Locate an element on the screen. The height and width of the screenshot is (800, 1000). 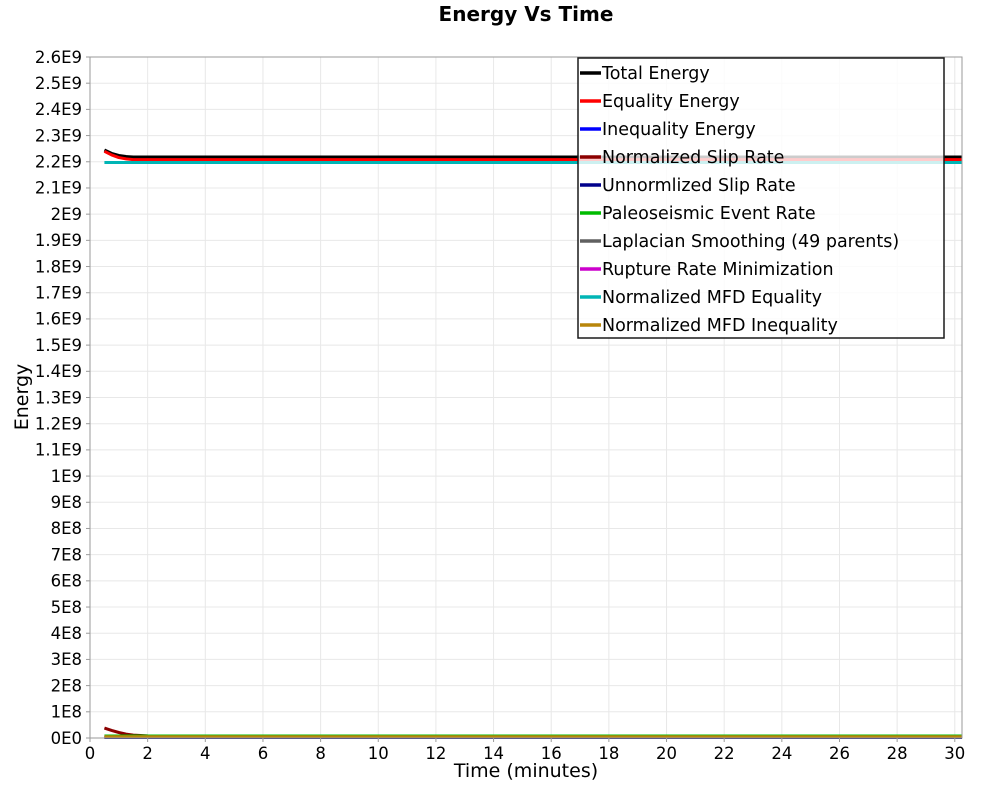
y-tick-label: 2.2E9 is located at coordinates (58, 162).